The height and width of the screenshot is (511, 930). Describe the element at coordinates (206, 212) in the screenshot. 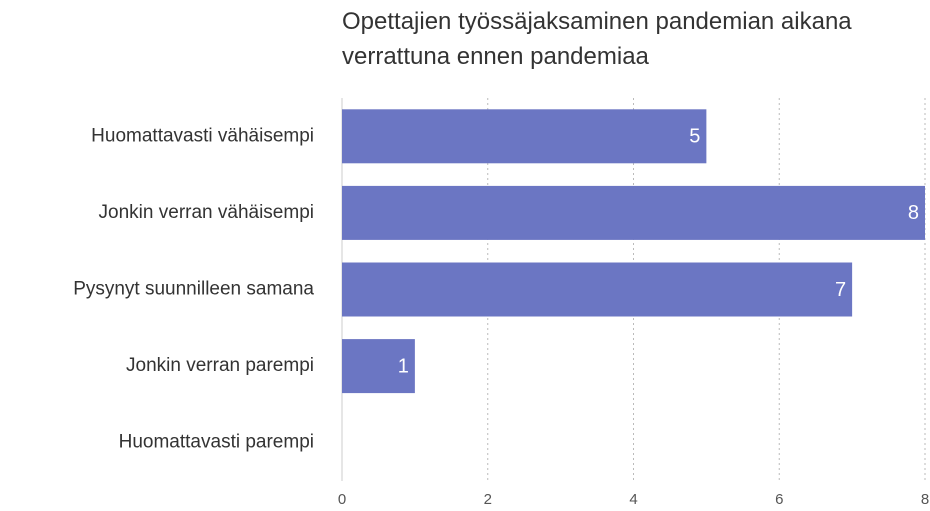

I see `y-tick-label: Jonkin verran vähäisempi` at that location.